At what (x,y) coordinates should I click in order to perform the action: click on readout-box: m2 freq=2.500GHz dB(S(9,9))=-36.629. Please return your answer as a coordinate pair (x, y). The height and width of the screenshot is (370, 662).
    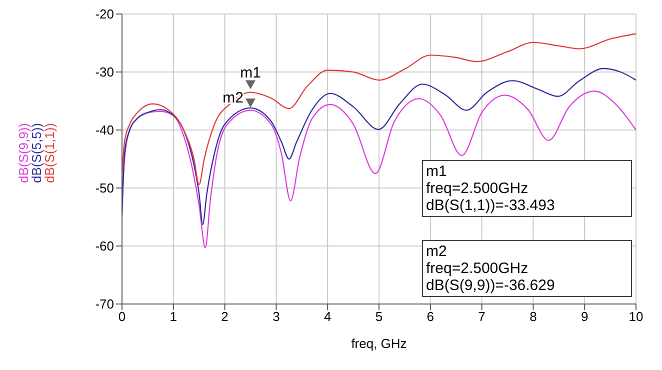
    Looking at the image, I should click on (527, 268).